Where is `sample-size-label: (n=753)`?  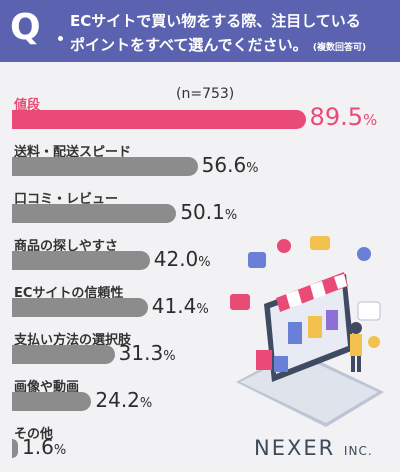 sample-size-label: (n=753) is located at coordinates (205, 94).